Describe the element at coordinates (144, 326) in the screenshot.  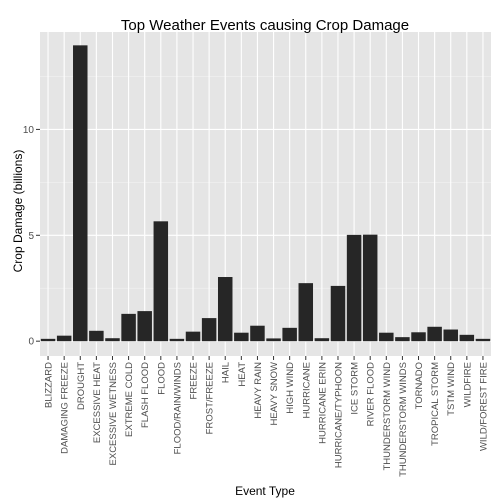
I see `bar-flash-flood` at that location.